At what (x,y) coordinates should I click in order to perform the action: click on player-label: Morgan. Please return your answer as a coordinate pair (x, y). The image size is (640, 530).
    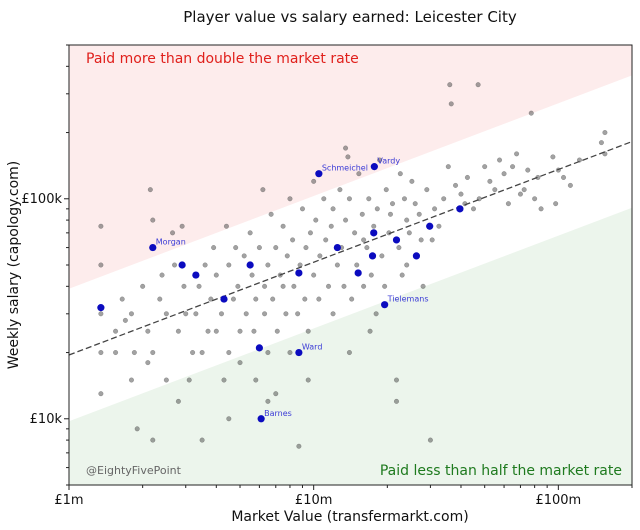
    Looking at the image, I should click on (171, 242).